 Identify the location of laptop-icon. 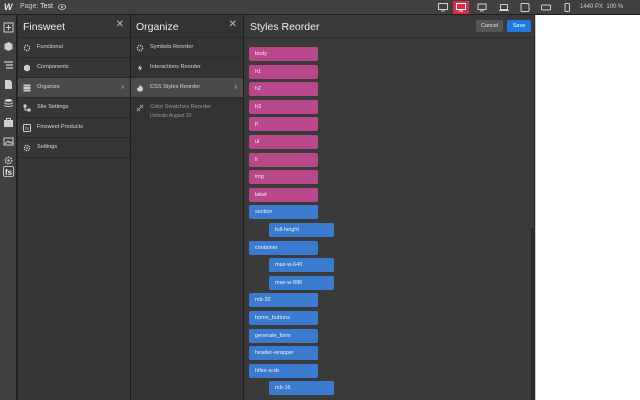
(504, 7).